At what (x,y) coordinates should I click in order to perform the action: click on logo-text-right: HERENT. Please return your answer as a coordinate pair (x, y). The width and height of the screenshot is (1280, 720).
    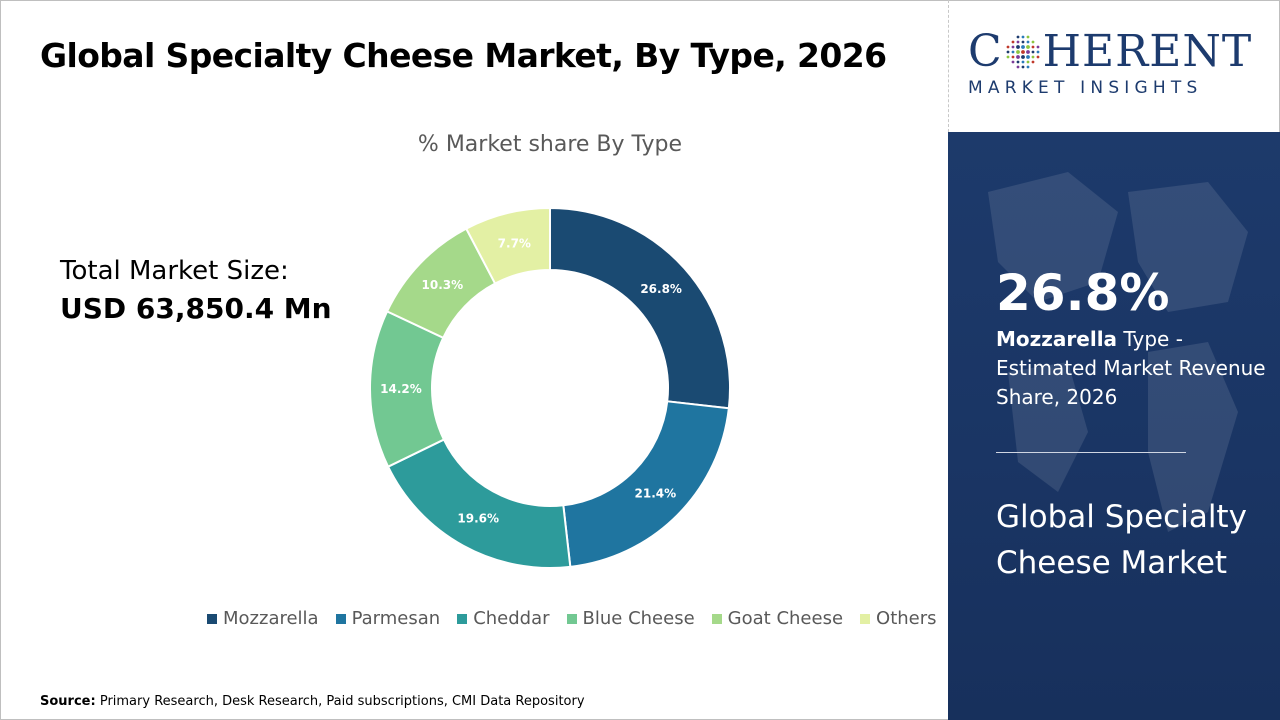
    Looking at the image, I should click on (1147, 51).